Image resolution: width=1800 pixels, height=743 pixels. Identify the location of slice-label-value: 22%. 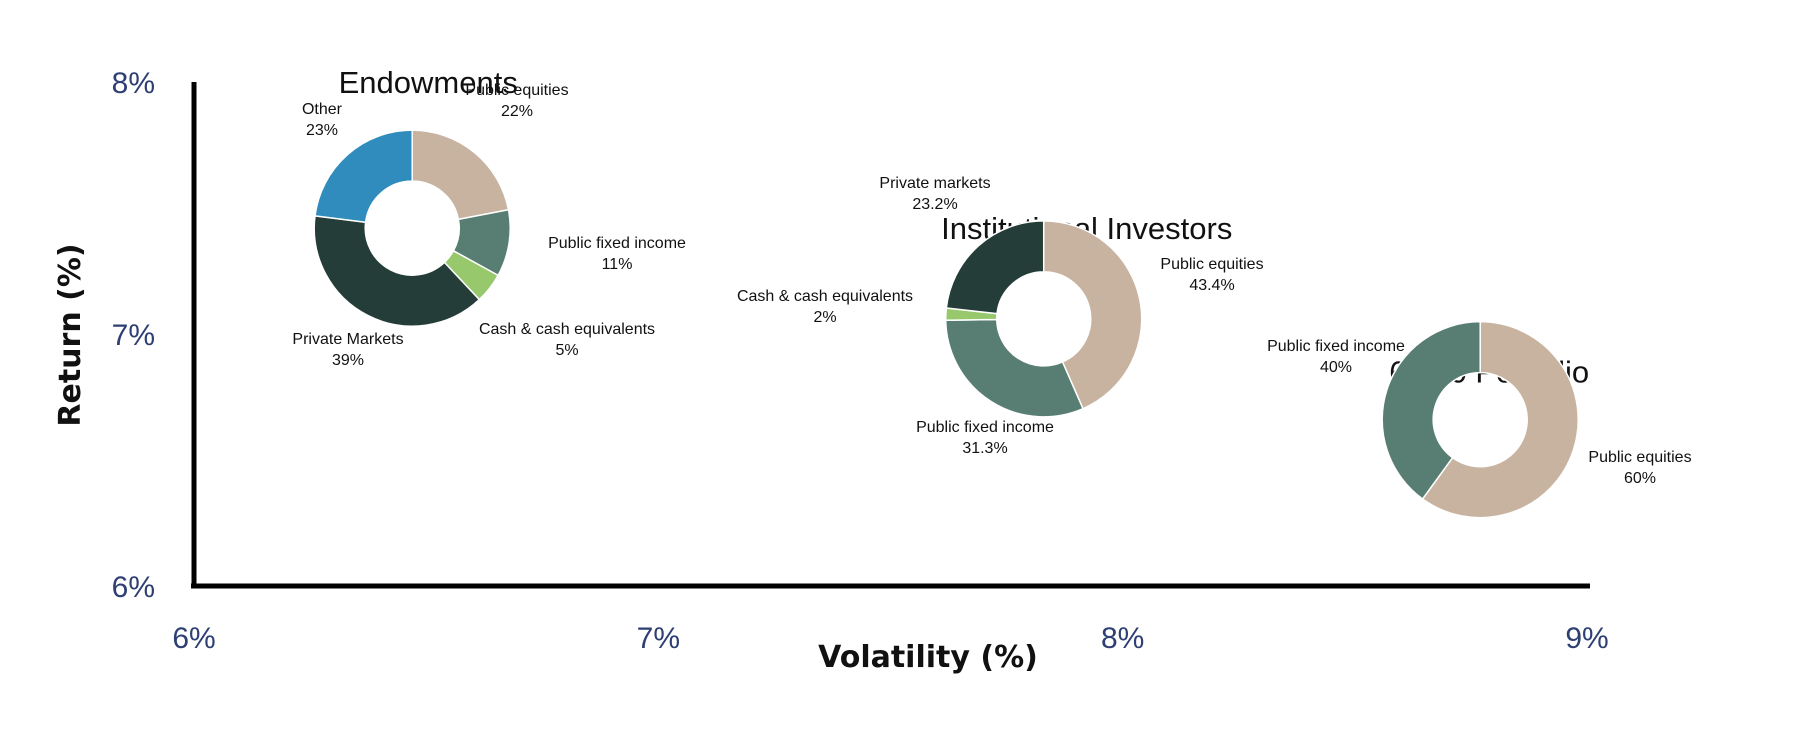
(517, 111).